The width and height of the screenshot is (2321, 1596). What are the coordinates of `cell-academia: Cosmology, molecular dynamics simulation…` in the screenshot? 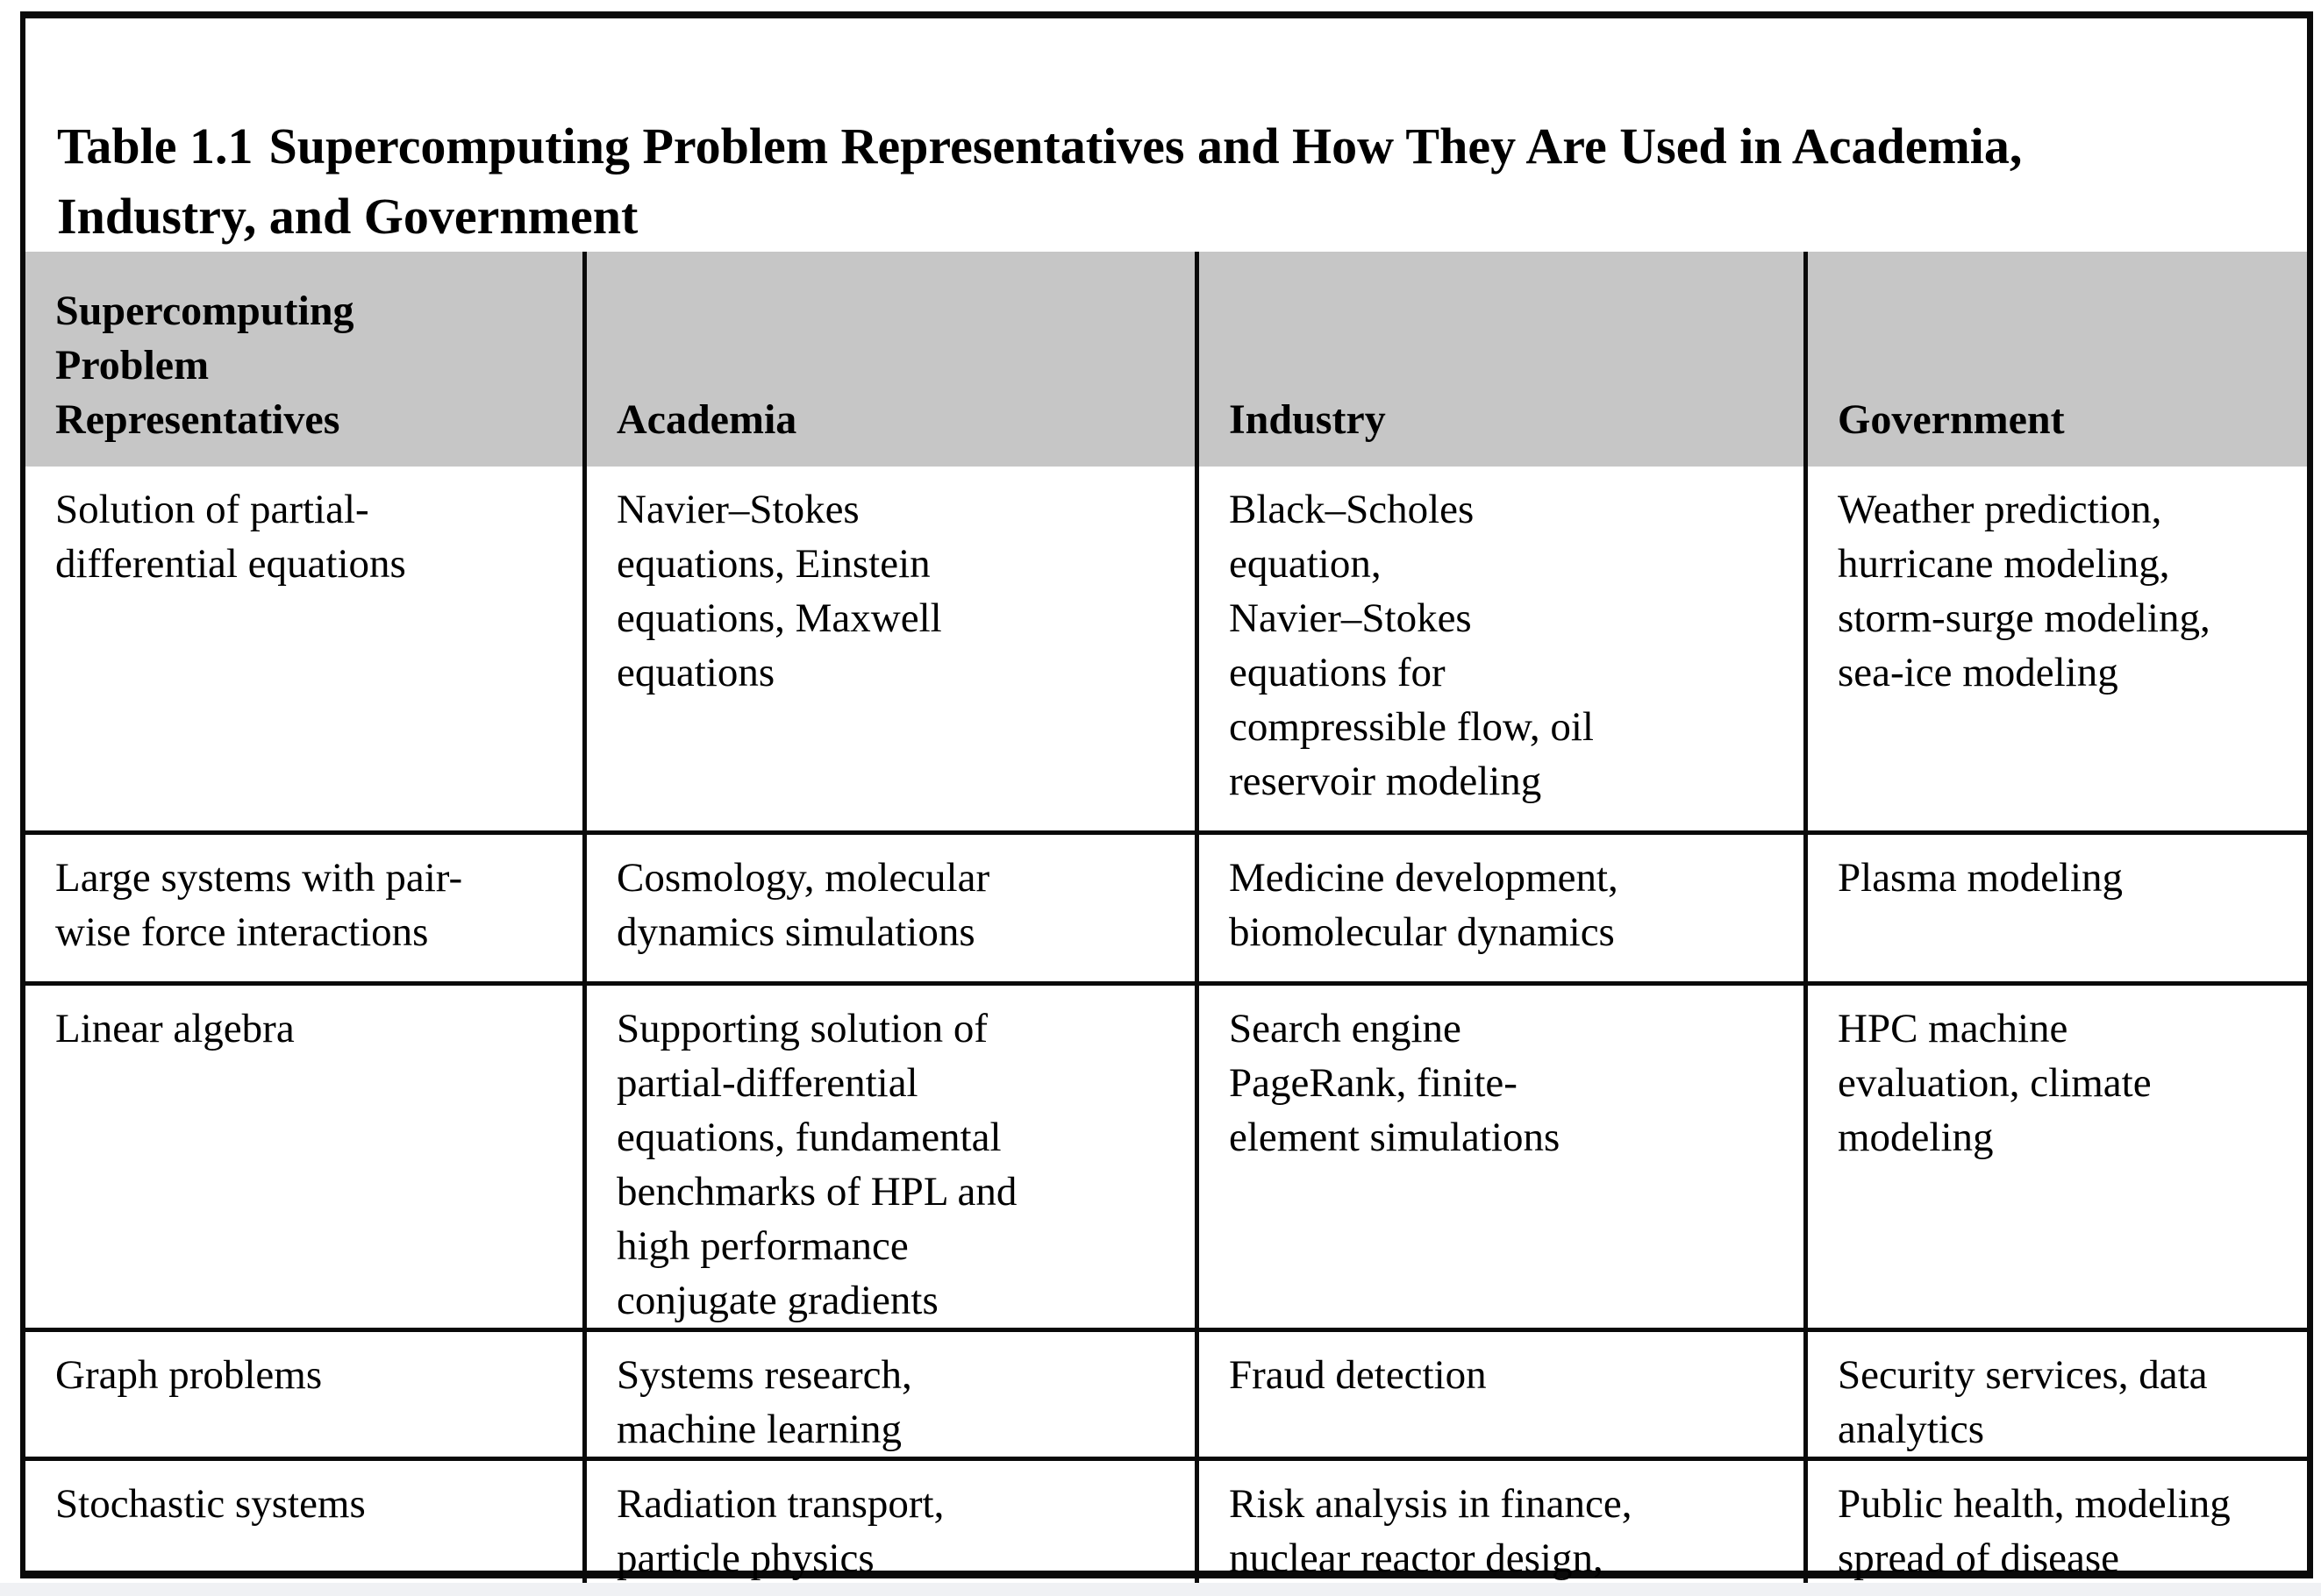 It's located at (888, 908).